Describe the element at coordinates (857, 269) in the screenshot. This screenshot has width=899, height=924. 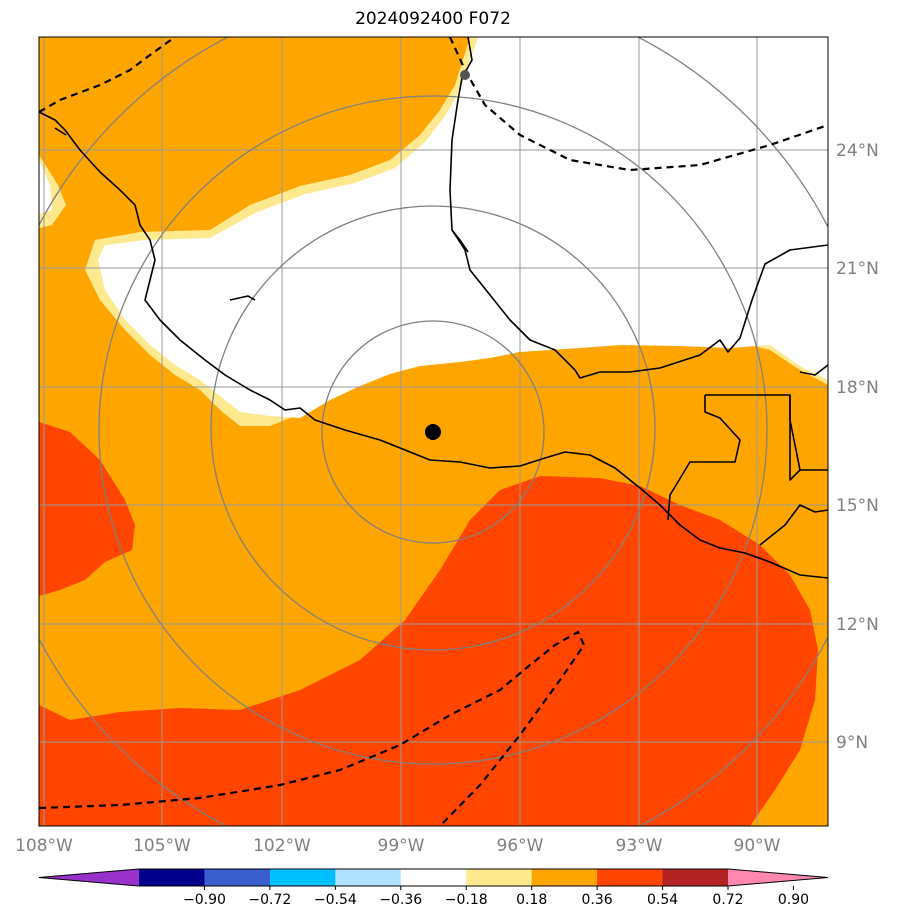
I see `lat-label: 21°N` at that location.